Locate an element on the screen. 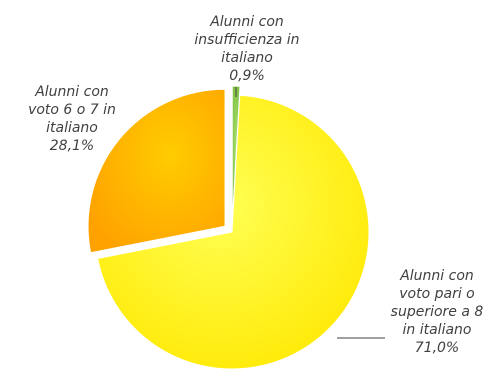  label-voto-6-7: Alunni con voto 6 o 7 in italiano 28,1% is located at coordinates (72, 119).